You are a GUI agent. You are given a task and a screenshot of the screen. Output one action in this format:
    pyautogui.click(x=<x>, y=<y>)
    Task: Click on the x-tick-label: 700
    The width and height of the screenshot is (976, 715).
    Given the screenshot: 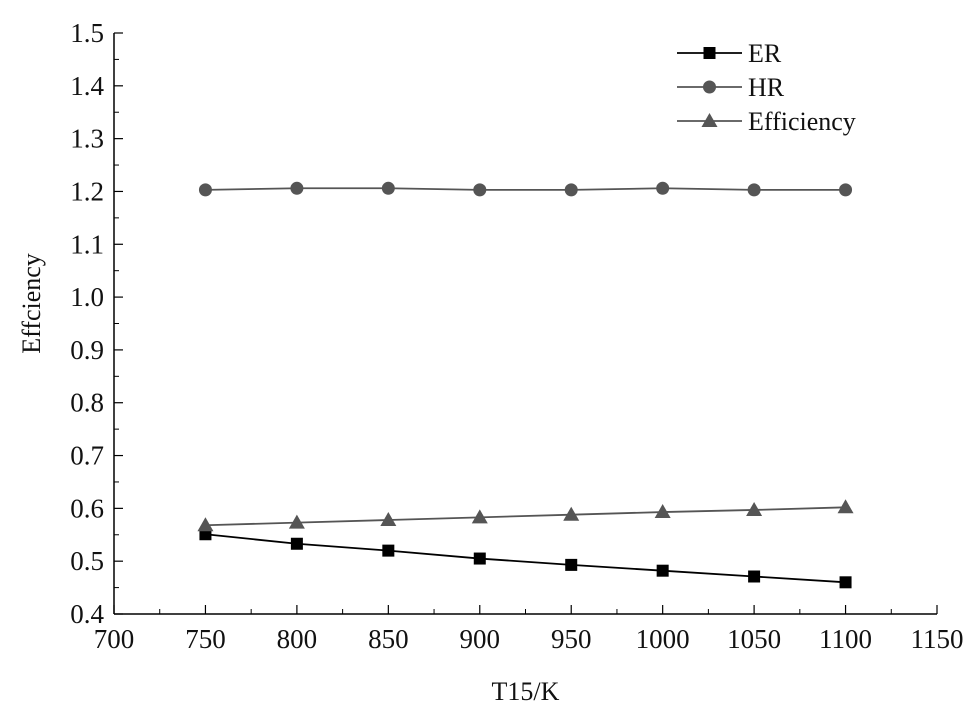 What is the action you would take?
    pyautogui.click(x=114, y=639)
    